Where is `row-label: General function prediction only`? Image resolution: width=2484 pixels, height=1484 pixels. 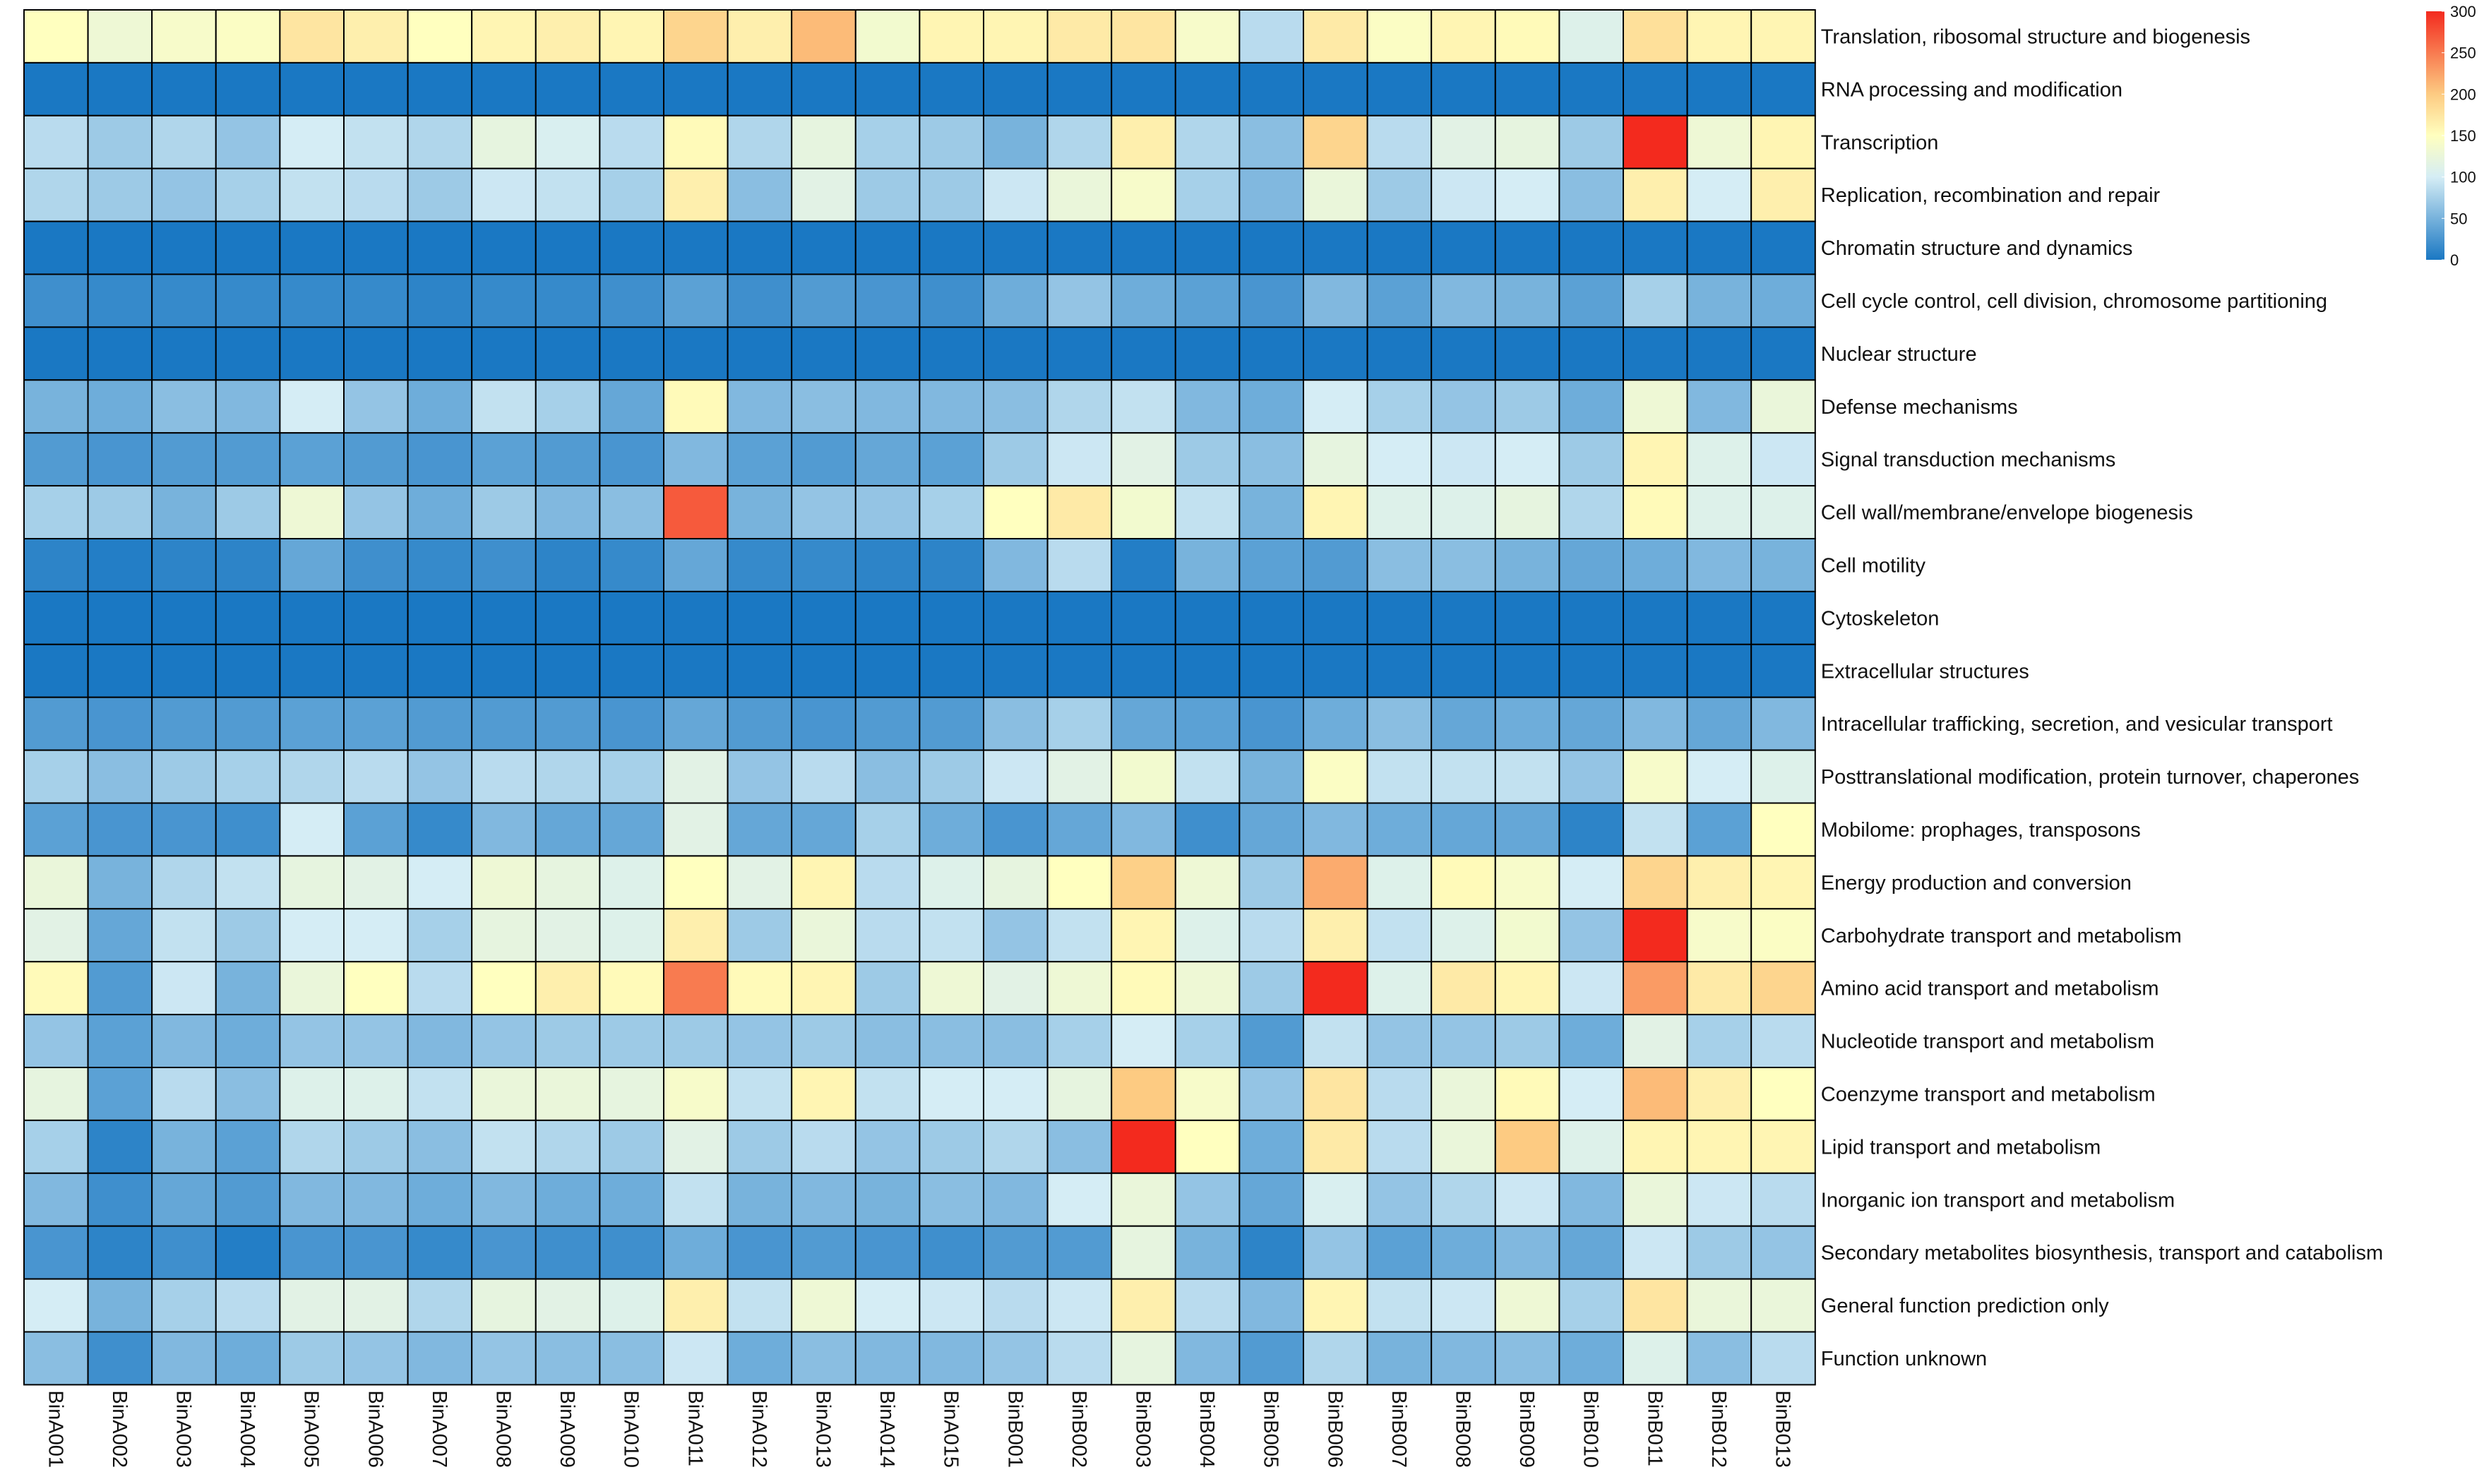
row-label: General function prediction only is located at coordinates (1965, 1306).